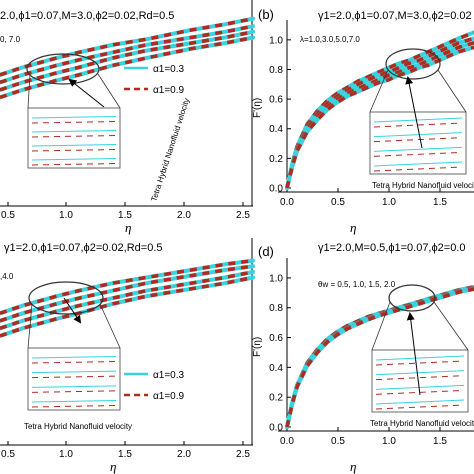  Describe the element at coordinates (72, 310) in the screenshot. I see `panel-c-arrow` at that location.